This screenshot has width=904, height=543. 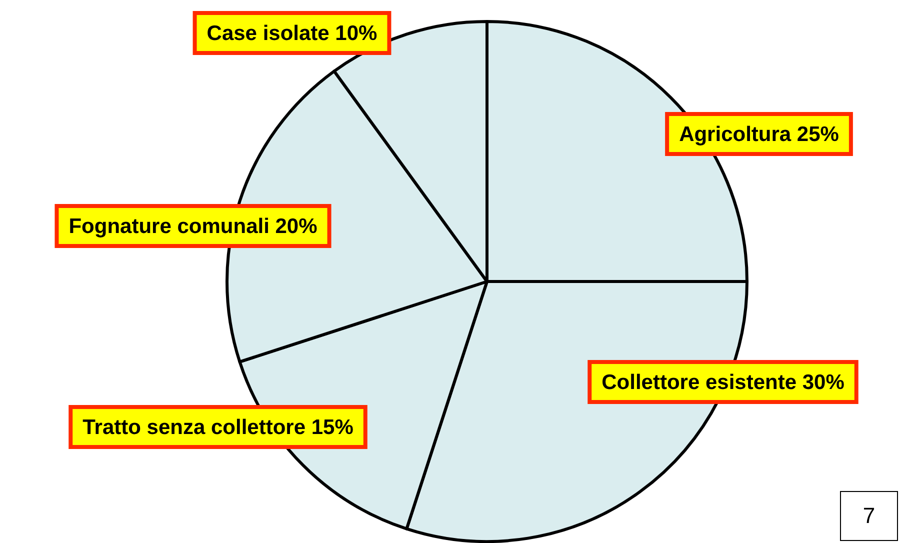 What do you see at coordinates (869, 516) in the screenshot?
I see `text: 7` at bounding box center [869, 516].